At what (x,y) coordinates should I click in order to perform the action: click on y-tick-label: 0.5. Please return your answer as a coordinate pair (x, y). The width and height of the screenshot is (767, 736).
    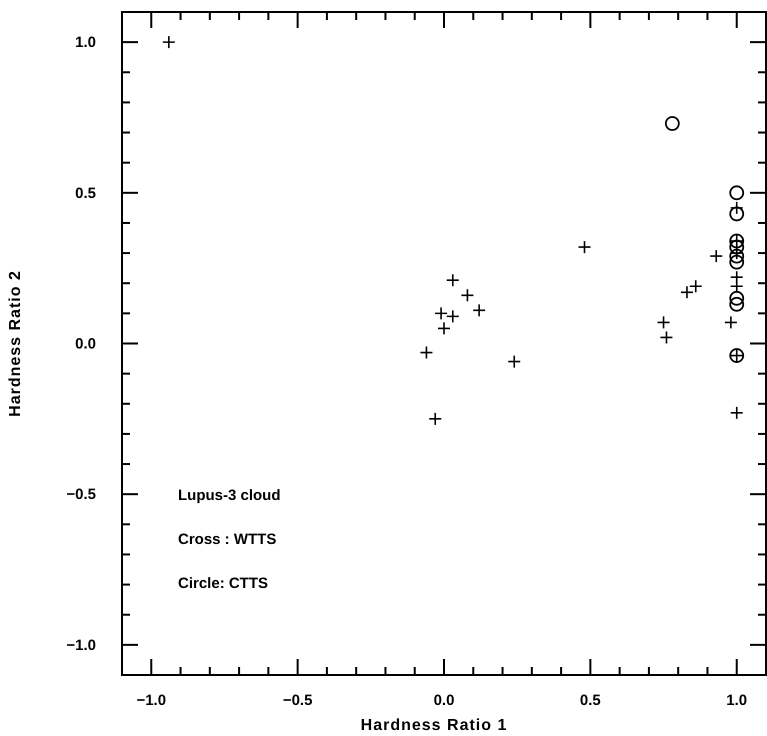
    Looking at the image, I should click on (85, 193).